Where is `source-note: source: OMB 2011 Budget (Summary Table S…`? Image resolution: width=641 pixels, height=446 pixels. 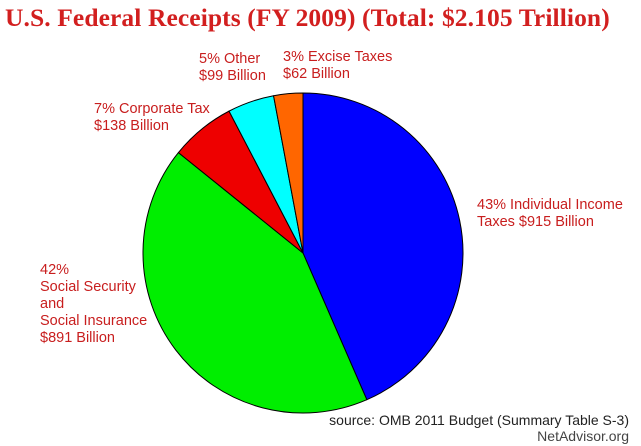 source-note: source: OMB 2011 Budget (Summary Table S… is located at coordinates (479, 420).